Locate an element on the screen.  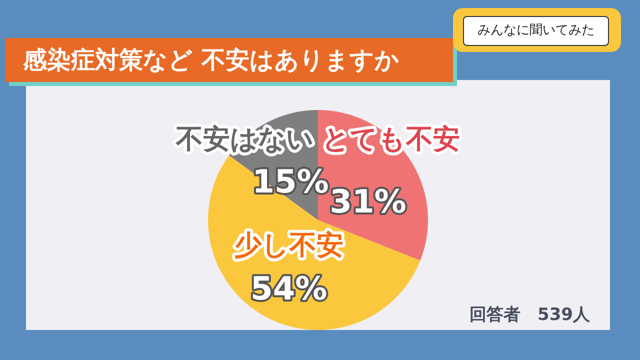
chart-title: 感染症対策など 不安はありますか is located at coordinates (229, 60).